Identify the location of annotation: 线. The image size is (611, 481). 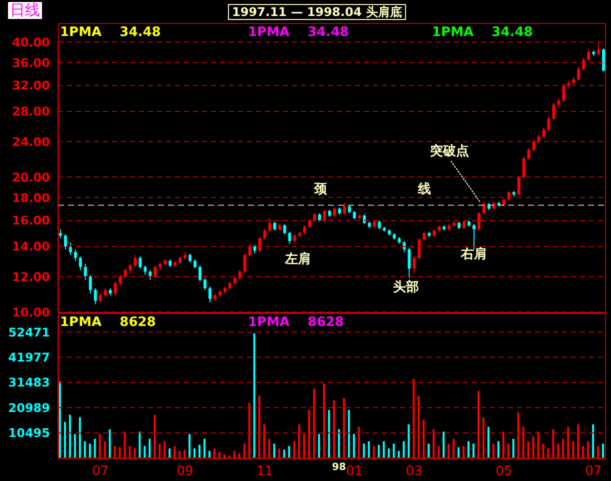
(424, 189).